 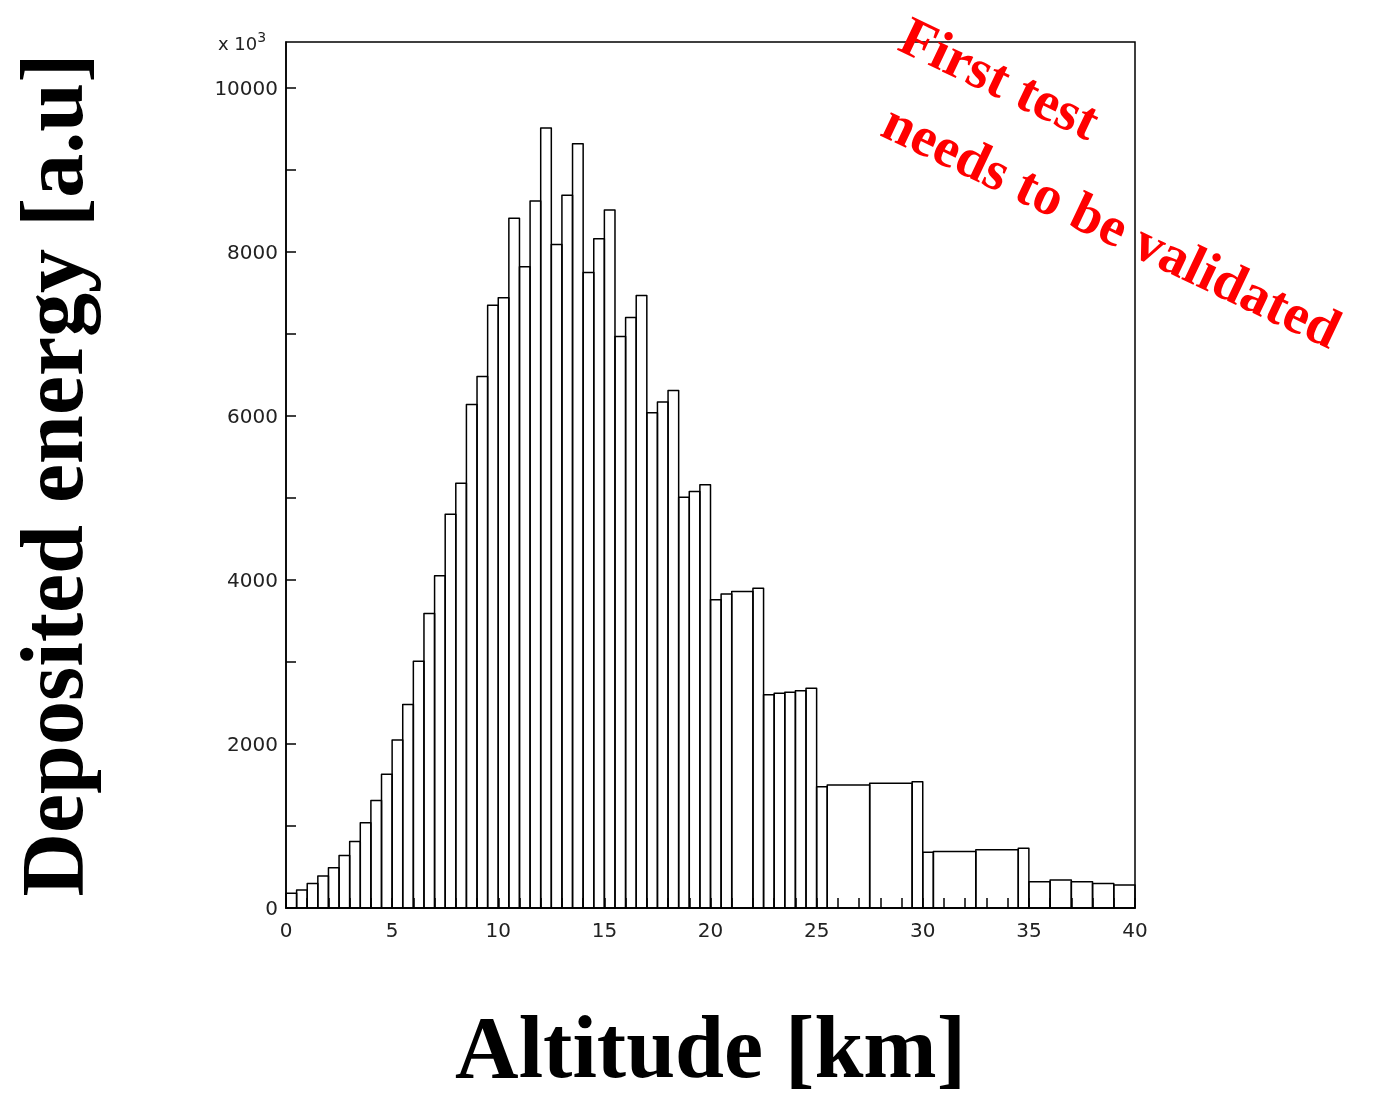 What do you see at coordinates (1135, 930) in the screenshot?
I see `x-tick-label: 40` at bounding box center [1135, 930].